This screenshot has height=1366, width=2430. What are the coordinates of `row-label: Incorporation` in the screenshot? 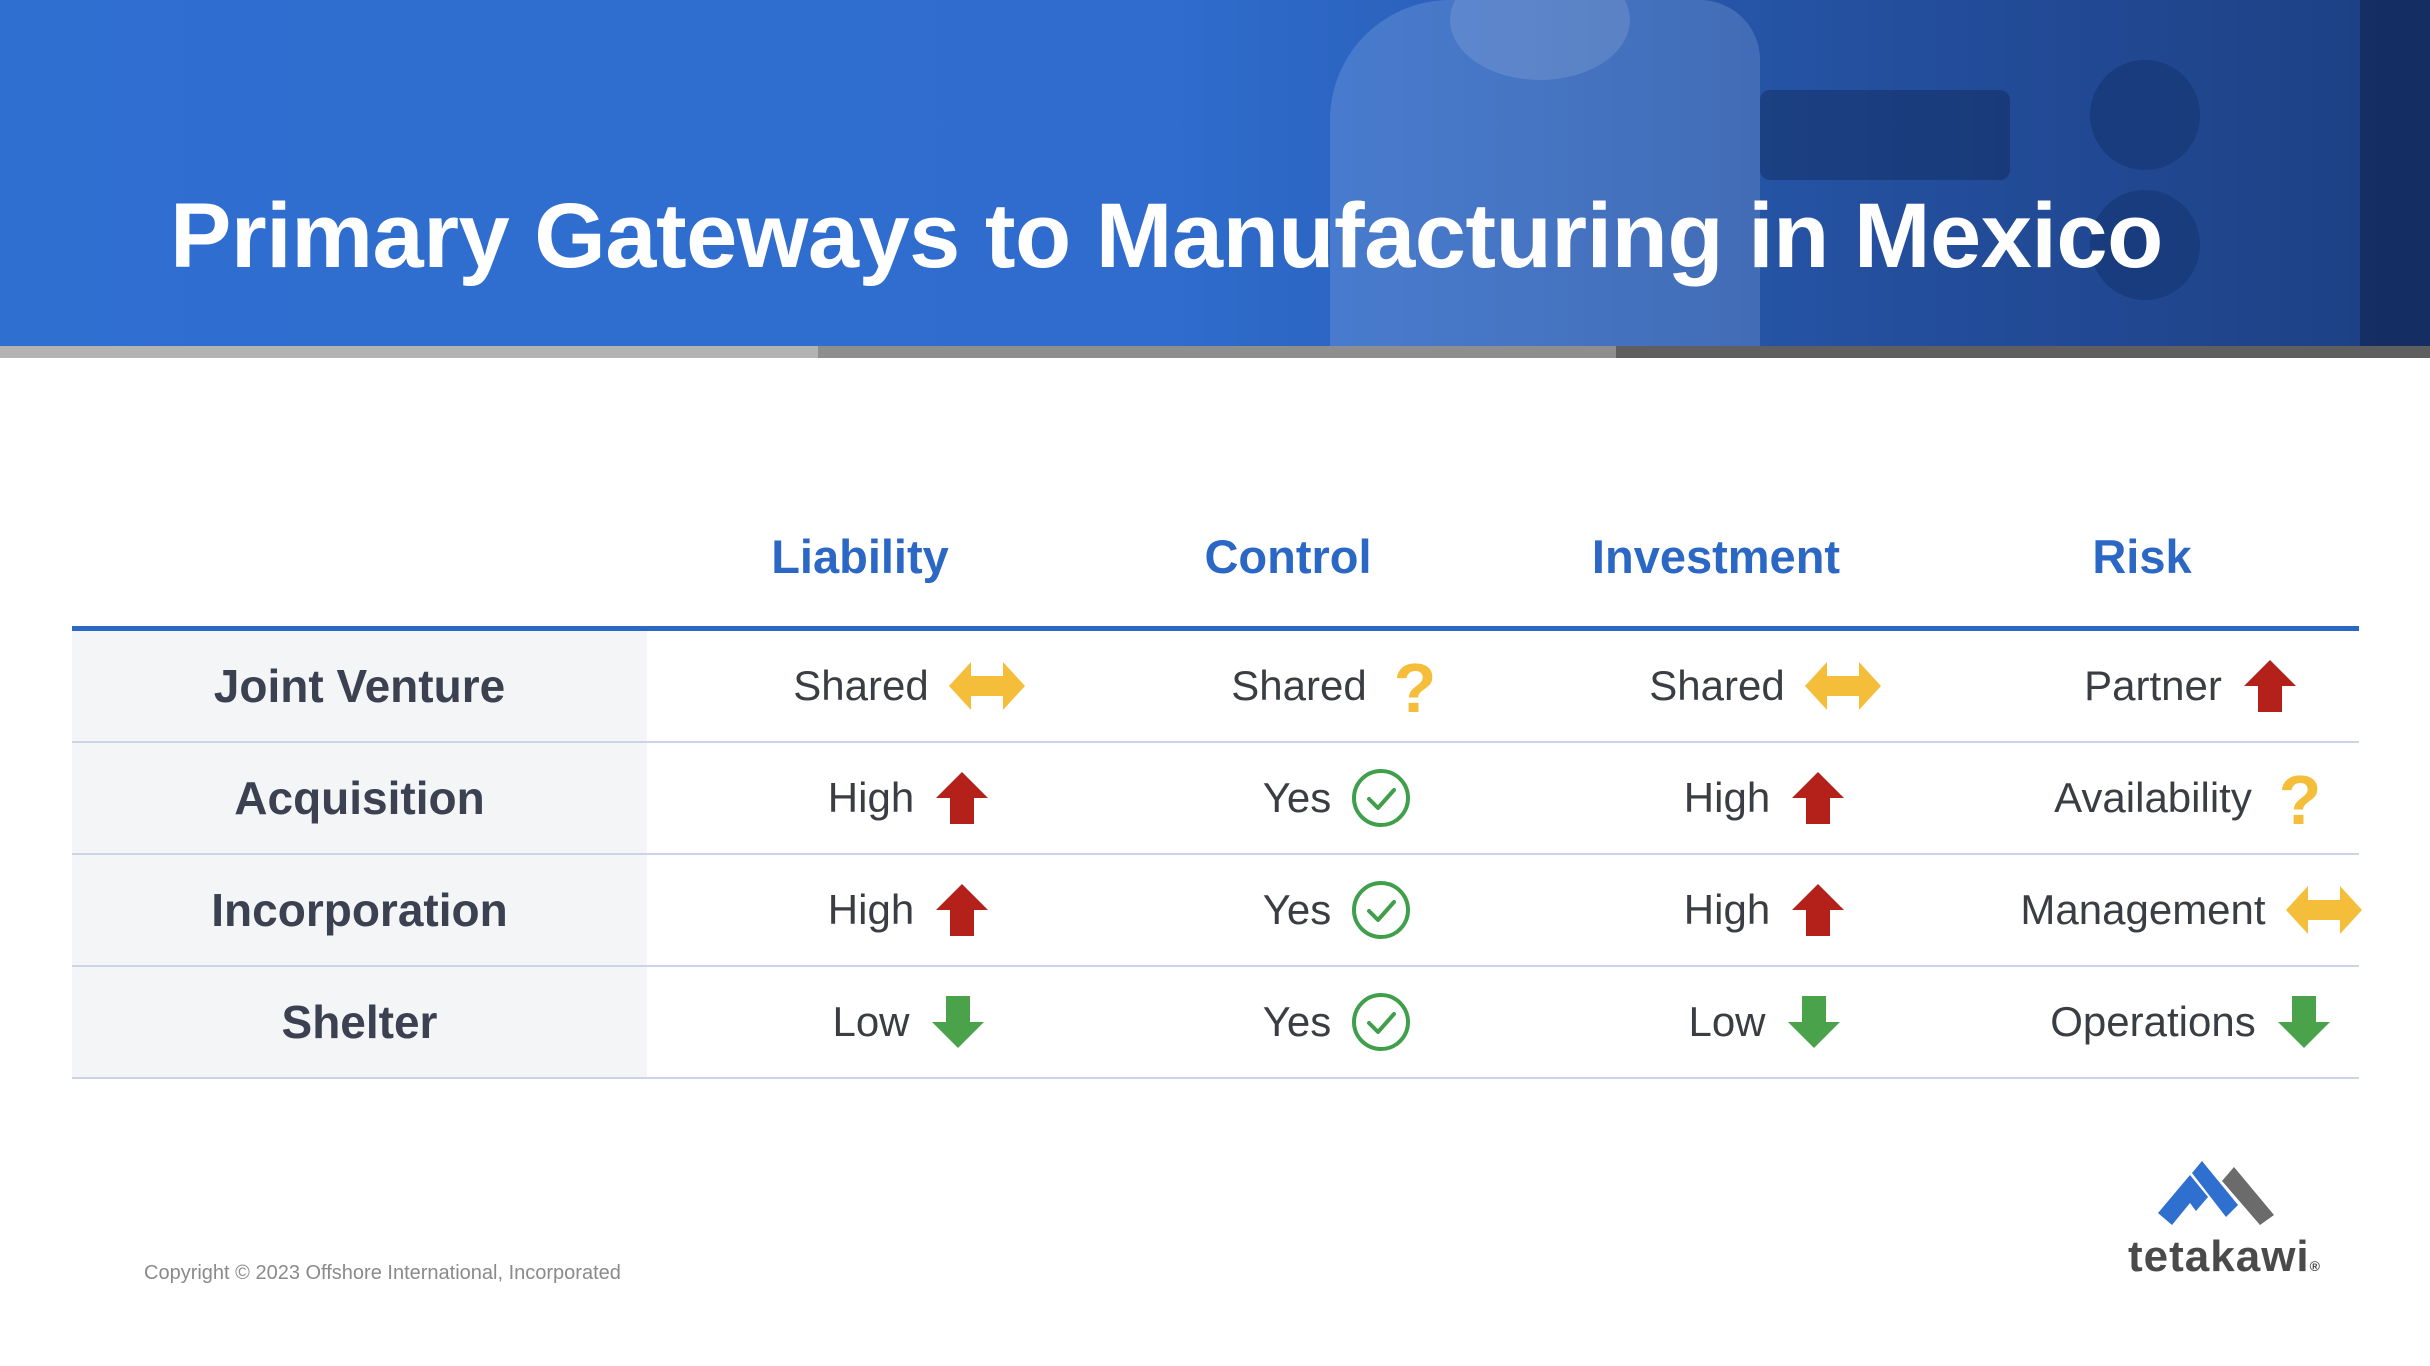 It's located at (359, 910).